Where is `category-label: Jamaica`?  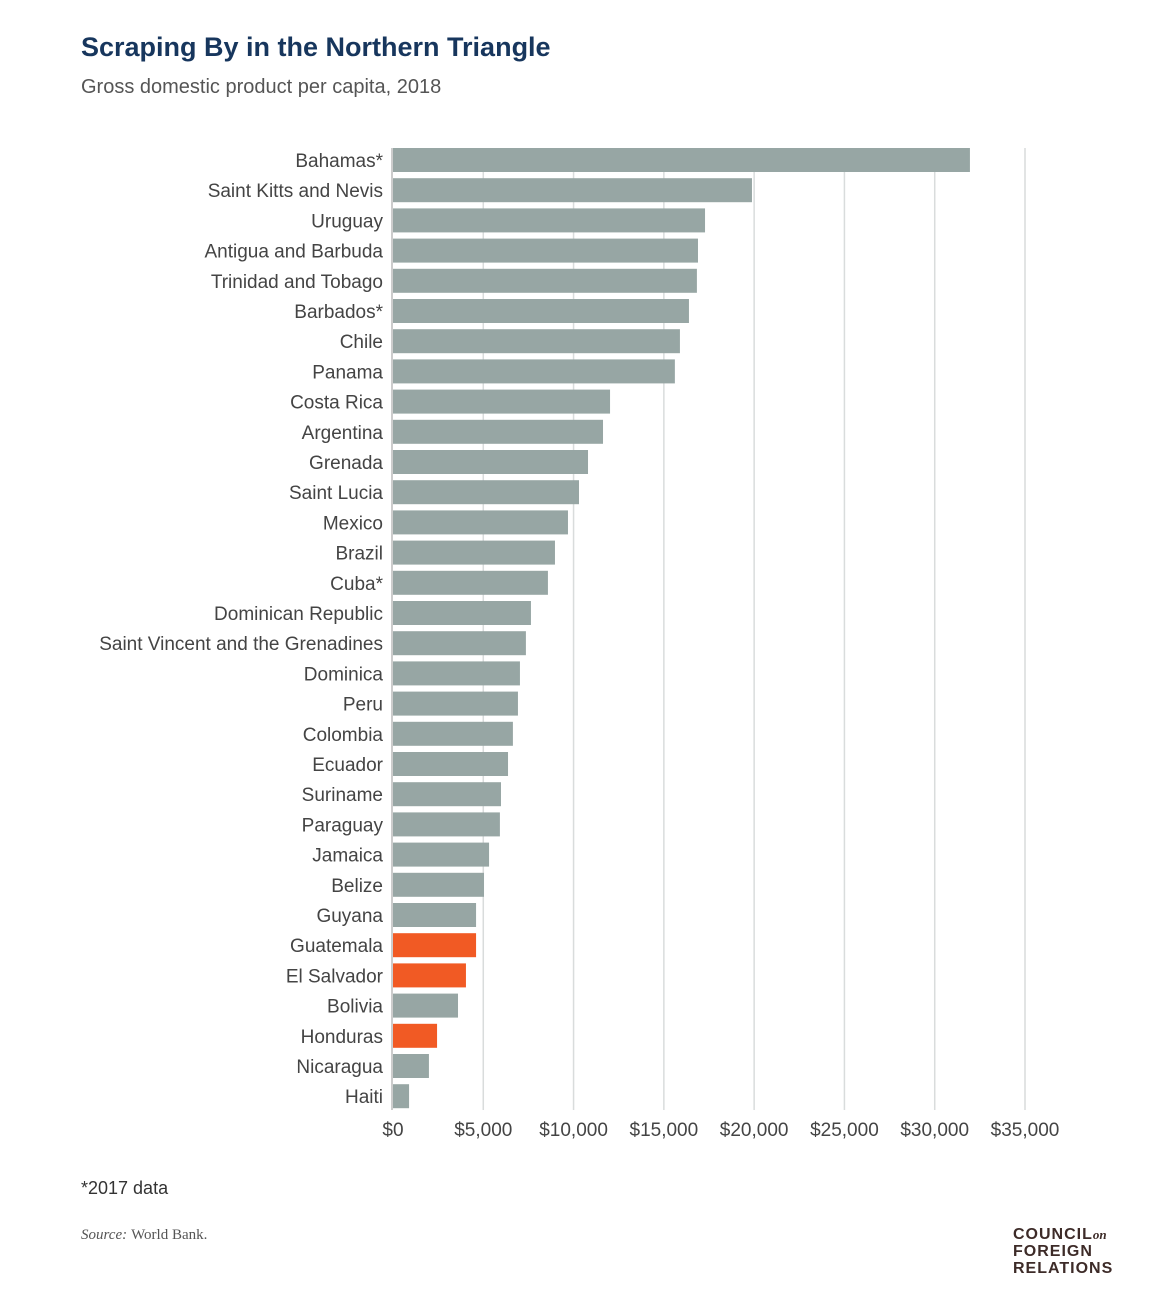
category-label: Jamaica is located at coordinates (347, 856).